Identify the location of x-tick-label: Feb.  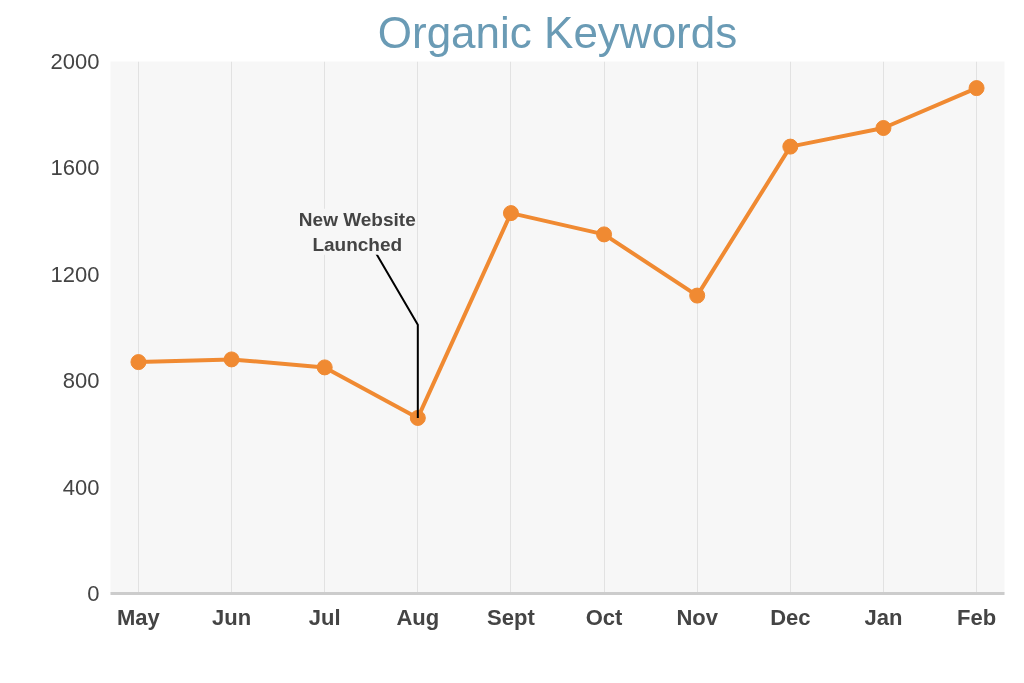
(977, 617).